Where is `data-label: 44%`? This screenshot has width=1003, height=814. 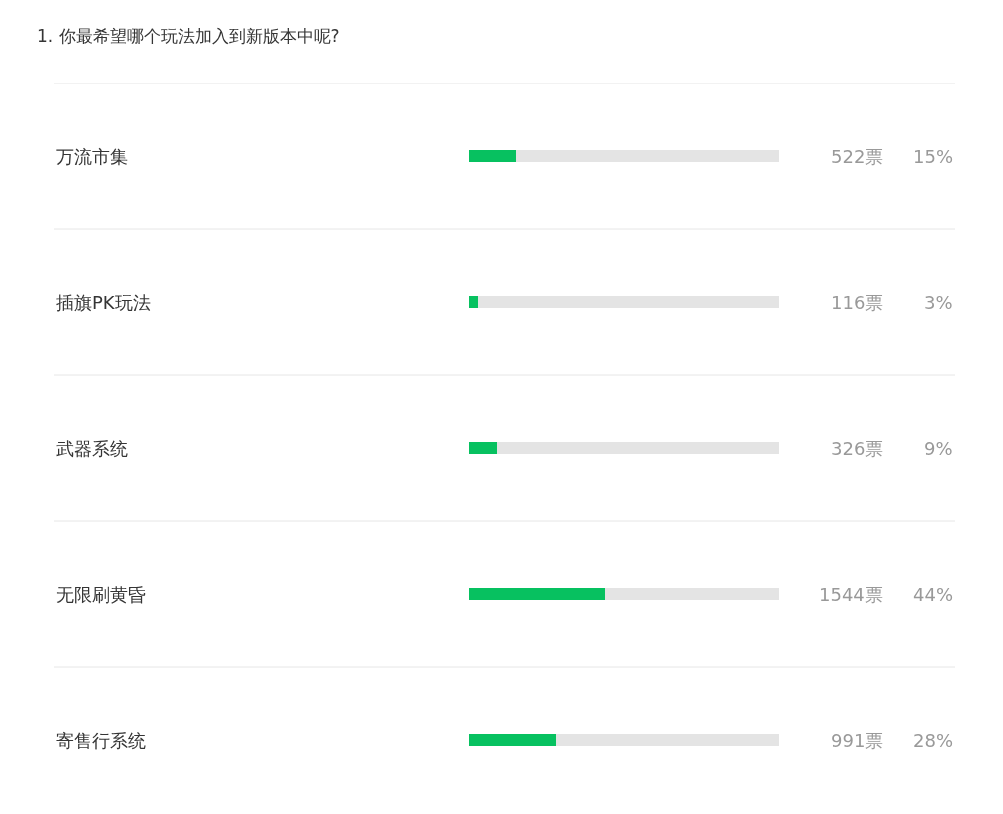 data-label: 44% is located at coordinates (933, 594).